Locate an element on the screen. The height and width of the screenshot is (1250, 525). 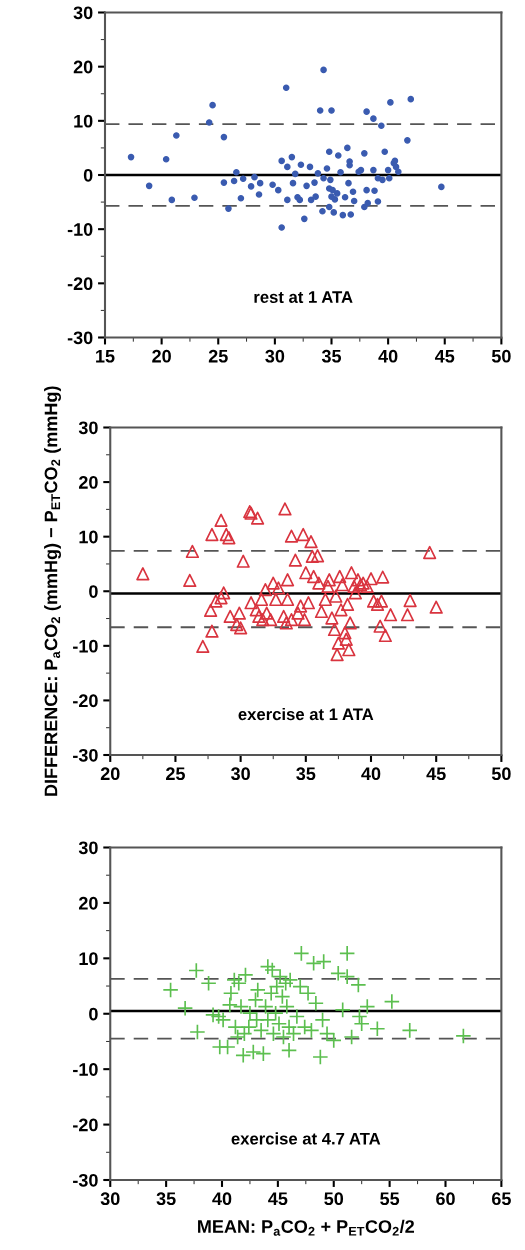
x-tick-label: 60 is located at coordinates (445, 1199).